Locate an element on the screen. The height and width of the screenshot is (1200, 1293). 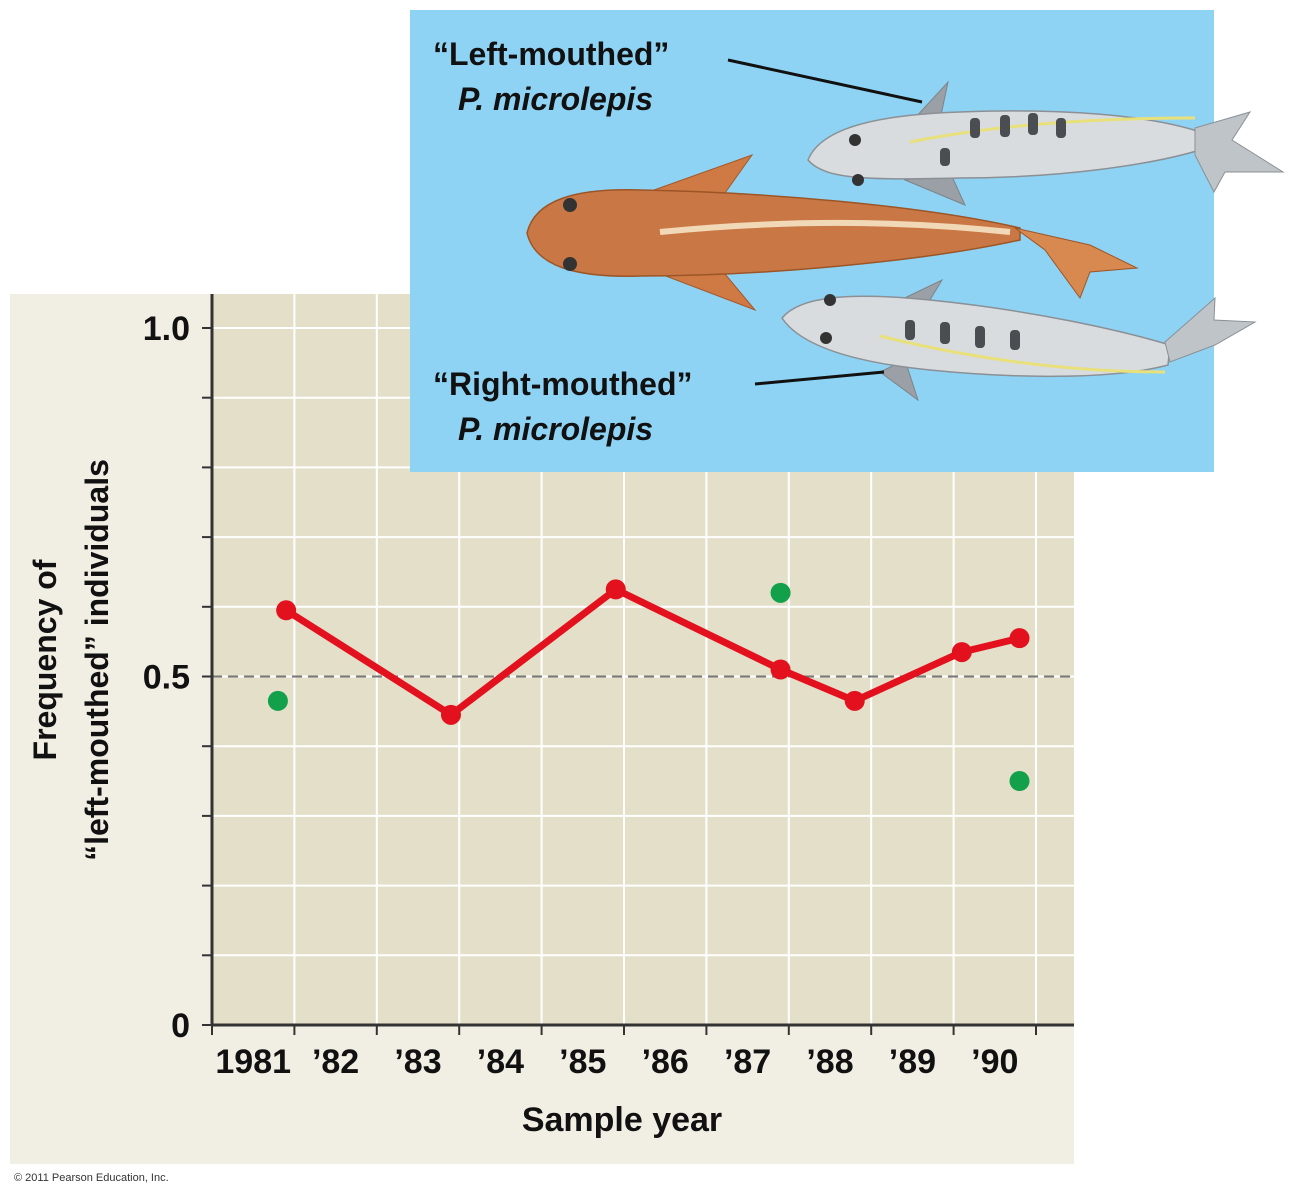
left-mouthed-label: “Left-mouthed” is located at coordinates (551, 54).